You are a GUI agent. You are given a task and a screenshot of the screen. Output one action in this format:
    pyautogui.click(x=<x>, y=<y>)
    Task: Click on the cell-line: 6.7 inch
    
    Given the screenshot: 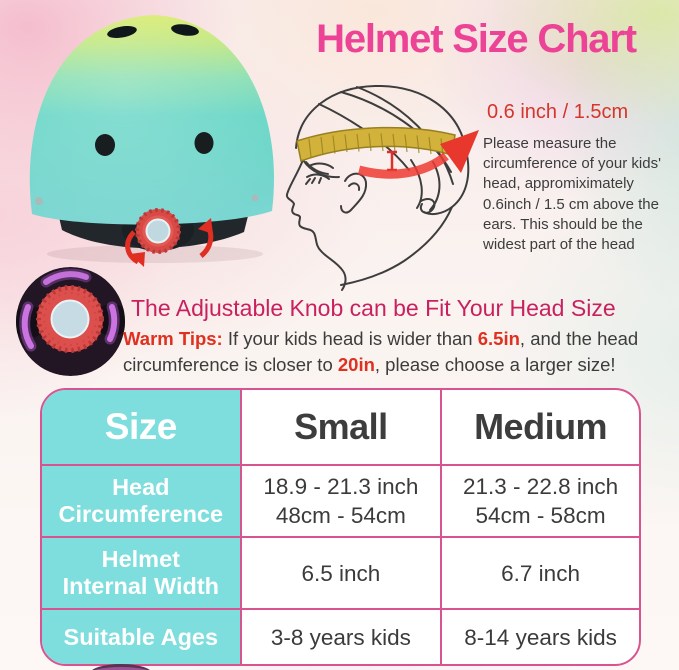 What is the action you would take?
    pyautogui.click(x=540, y=573)
    